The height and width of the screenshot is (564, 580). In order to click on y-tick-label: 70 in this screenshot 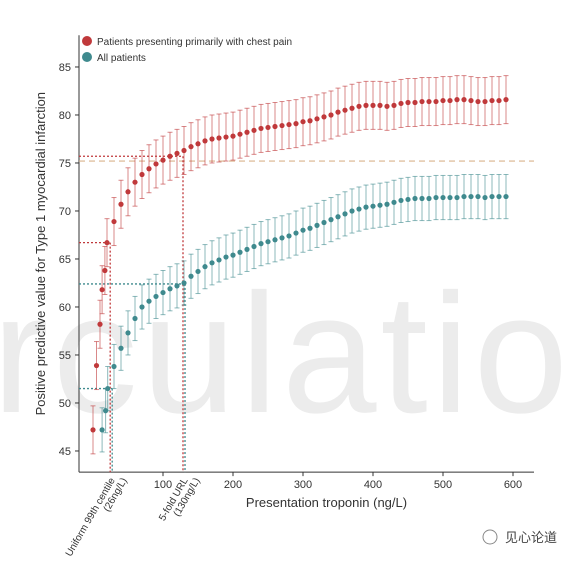, I will do `click(65, 212)`.